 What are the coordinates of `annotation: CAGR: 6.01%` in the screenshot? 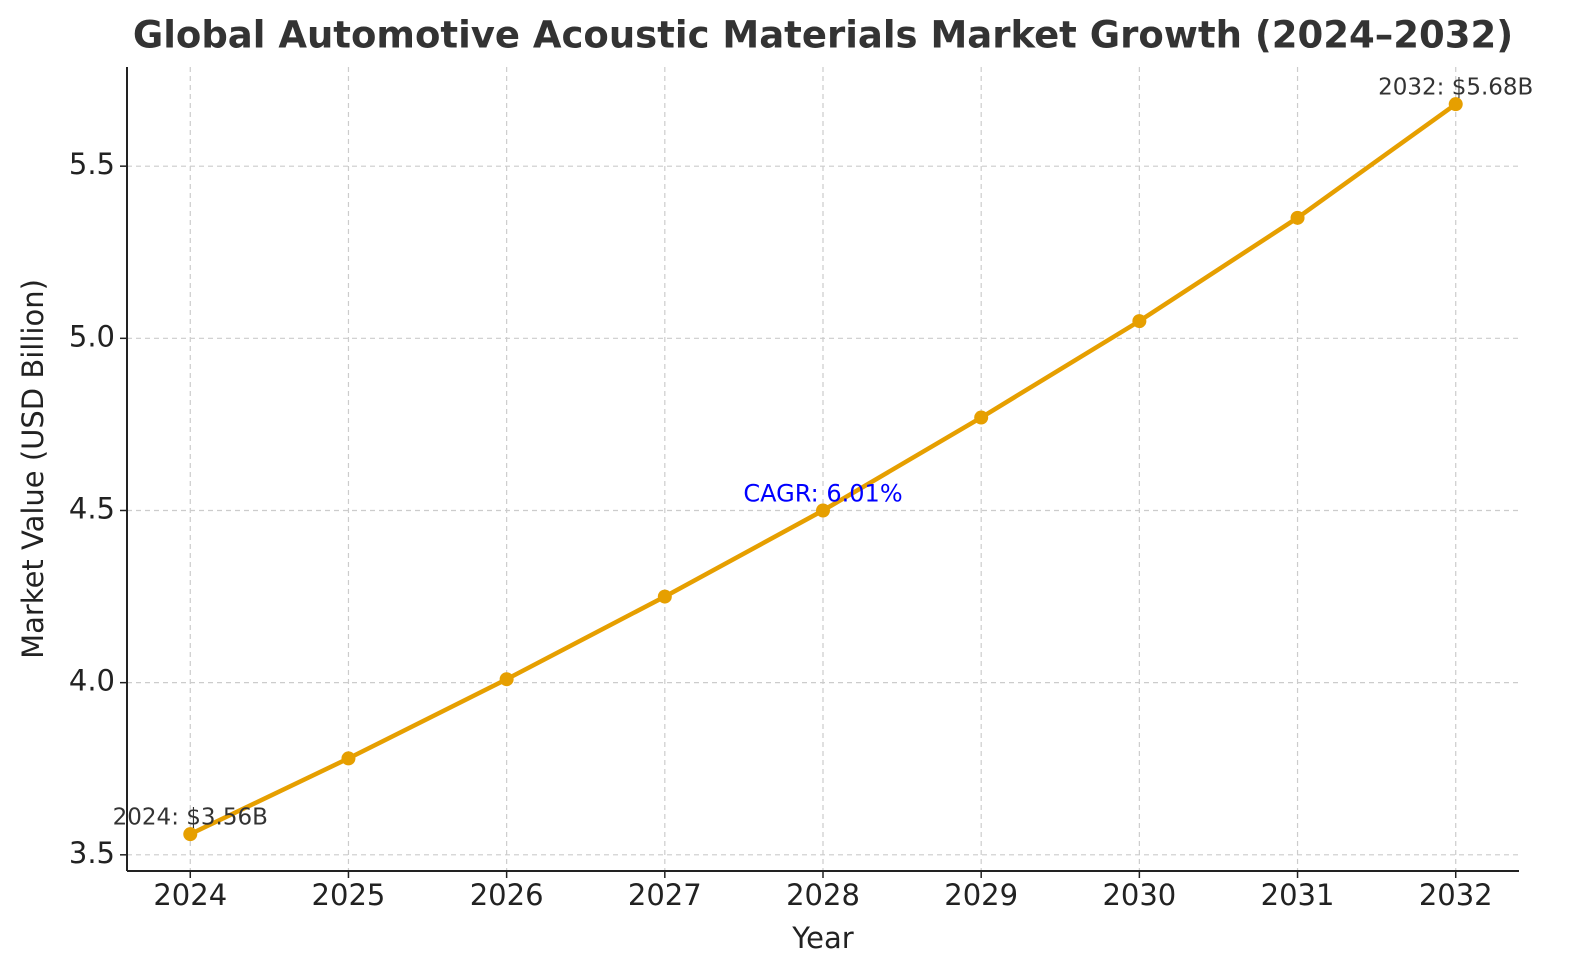 It's located at (822, 493).